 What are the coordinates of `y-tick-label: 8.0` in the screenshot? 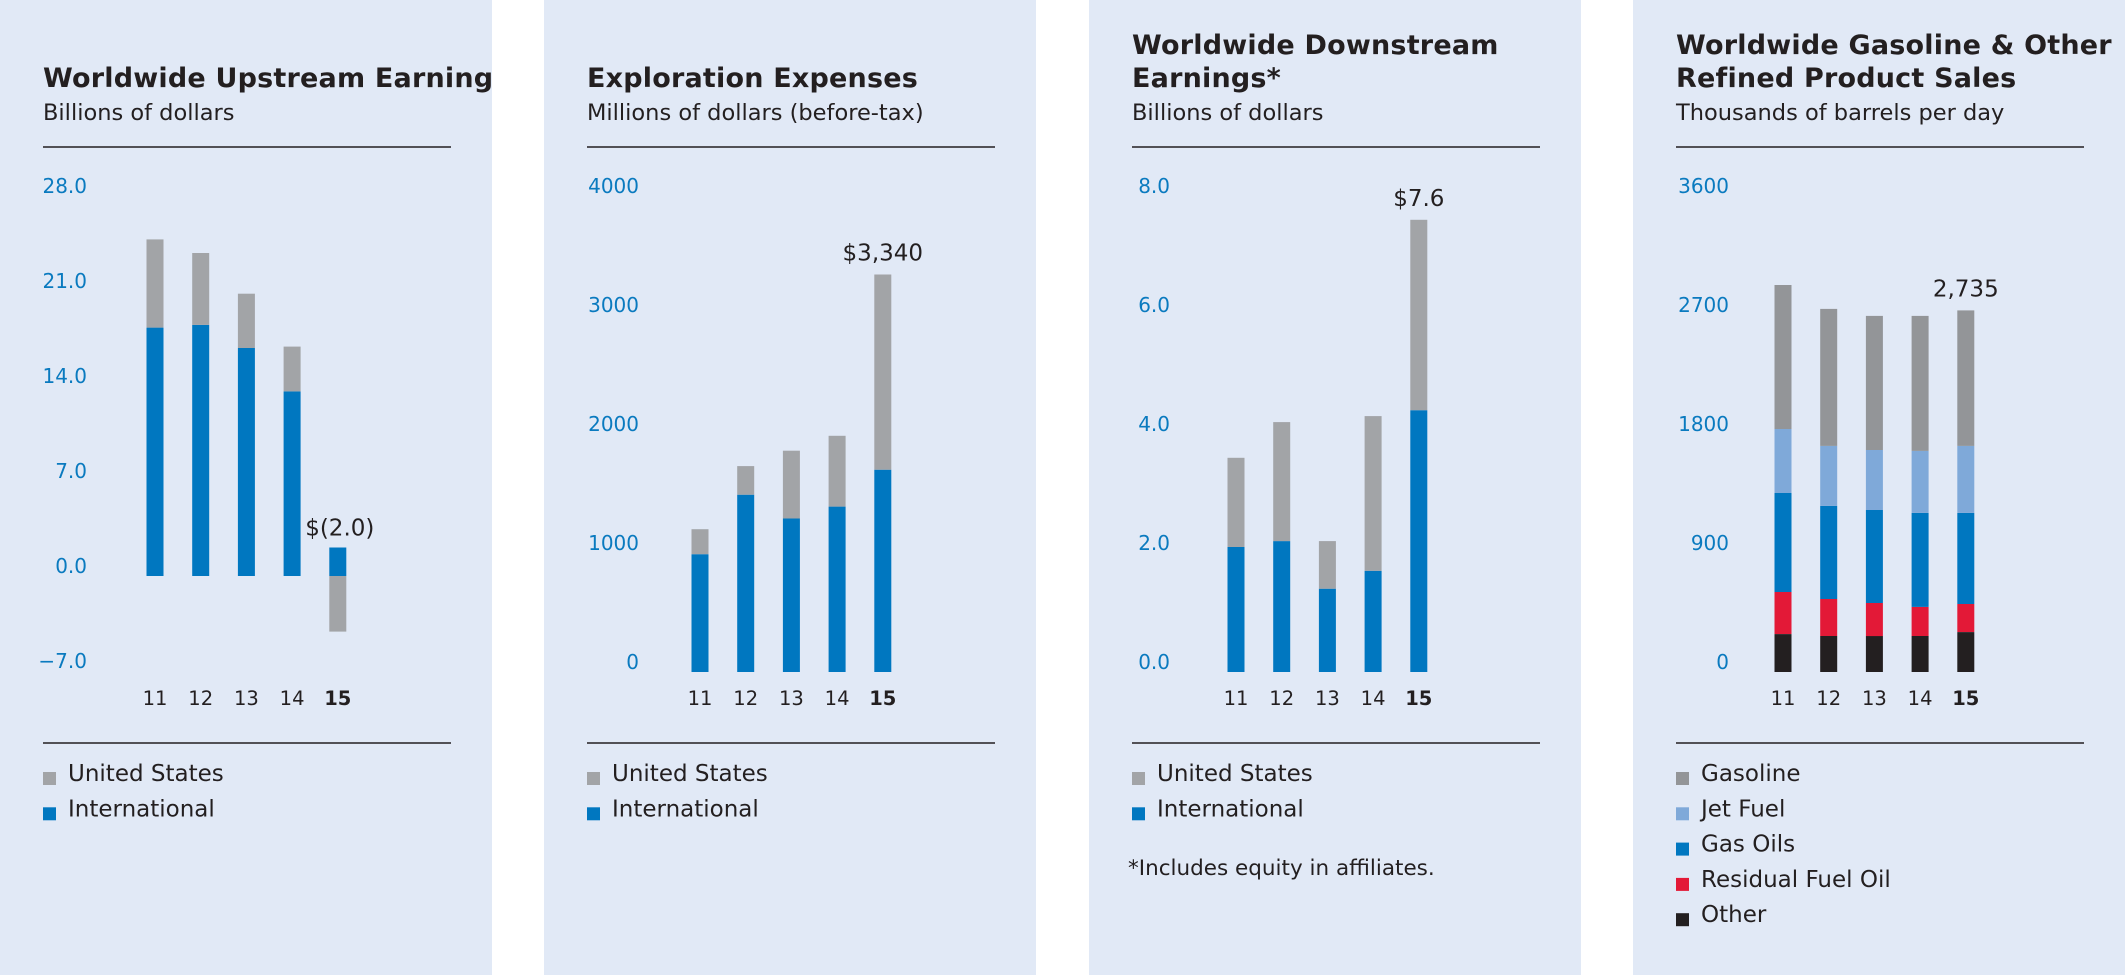 It's located at (1154, 186).